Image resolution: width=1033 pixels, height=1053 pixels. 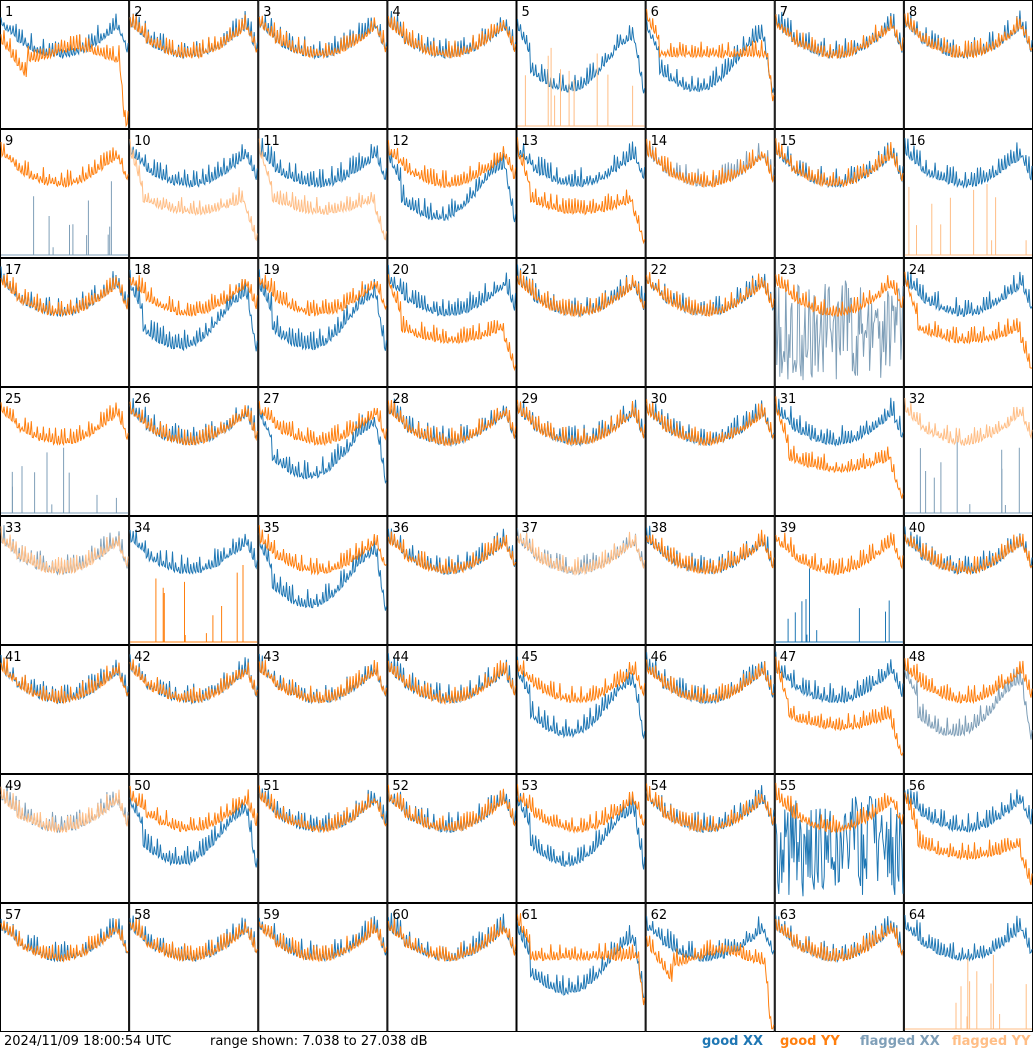 What do you see at coordinates (788, 786) in the screenshot?
I see `panel-label-55: 55` at bounding box center [788, 786].